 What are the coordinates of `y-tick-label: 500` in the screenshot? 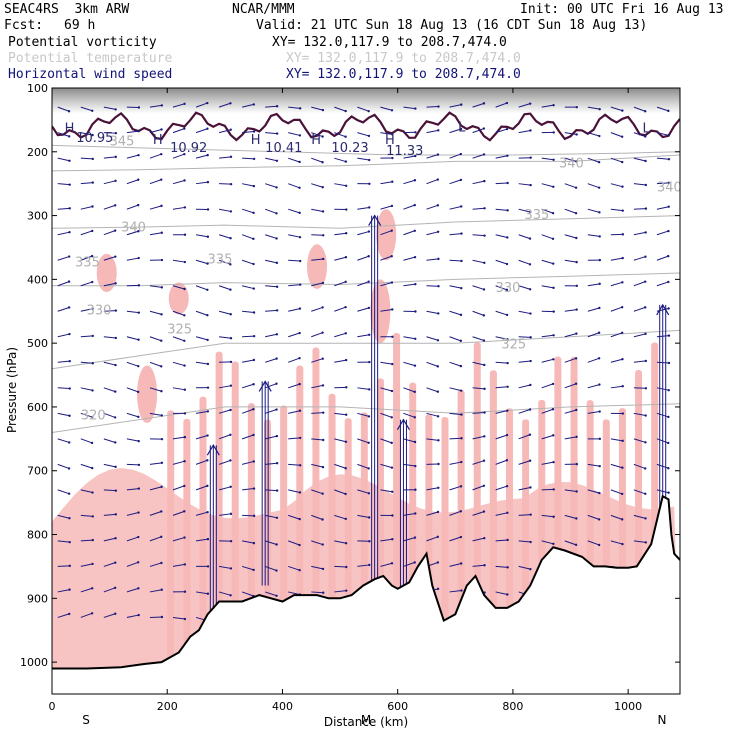 It's located at (37, 343).